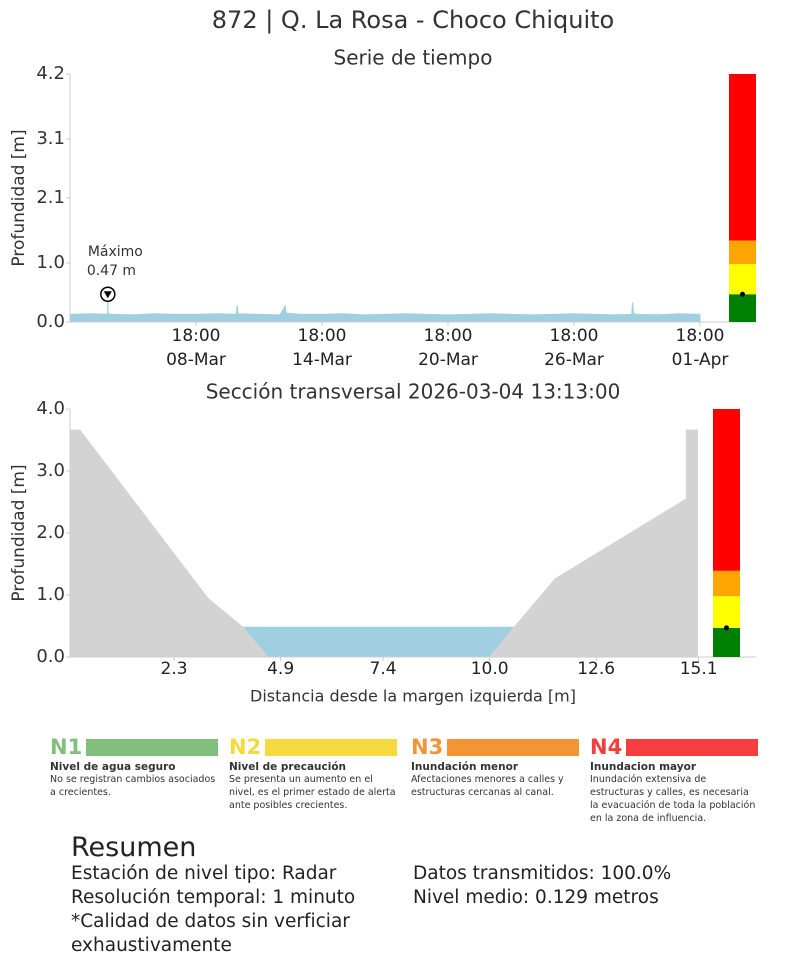 Image resolution: width=809 pixels, height=969 pixels. I want to click on x-tick-label: 18:00 08-Mar, so click(196, 348).